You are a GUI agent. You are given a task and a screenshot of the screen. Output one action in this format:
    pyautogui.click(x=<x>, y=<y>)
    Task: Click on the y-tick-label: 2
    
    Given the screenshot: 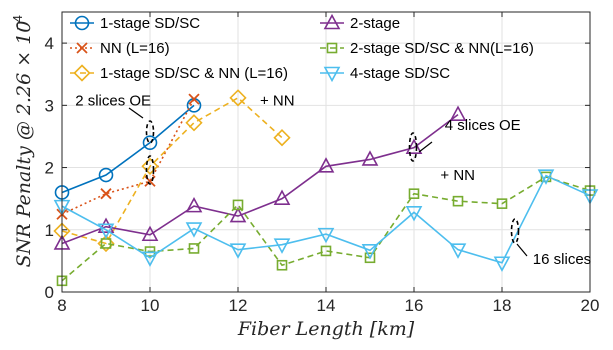 What is the action you would take?
    pyautogui.click(x=49, y=168)
    